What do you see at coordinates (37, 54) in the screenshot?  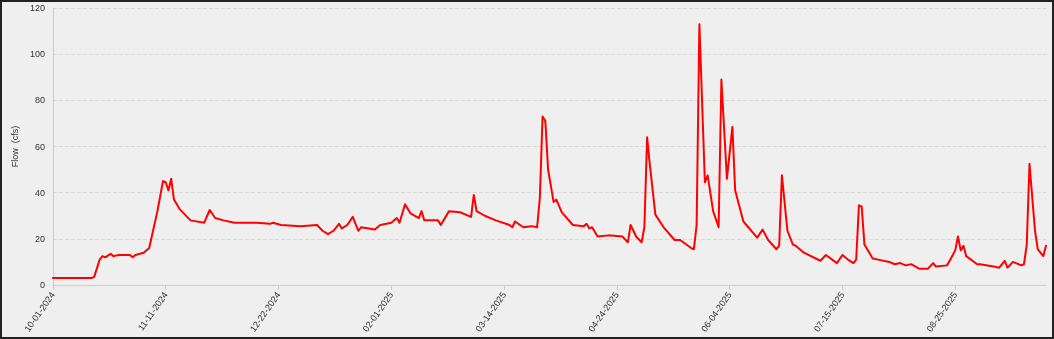 I see `y-tick-label: 100` at bounding box center [37, 54].